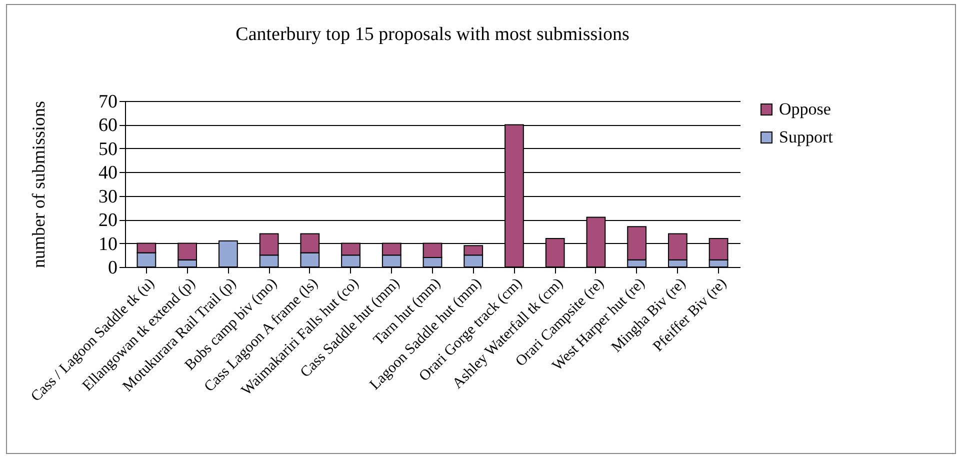  Describe the element at coordinates (108, 221) in the screenshot. I see `y-tick-label: 20` at that location.